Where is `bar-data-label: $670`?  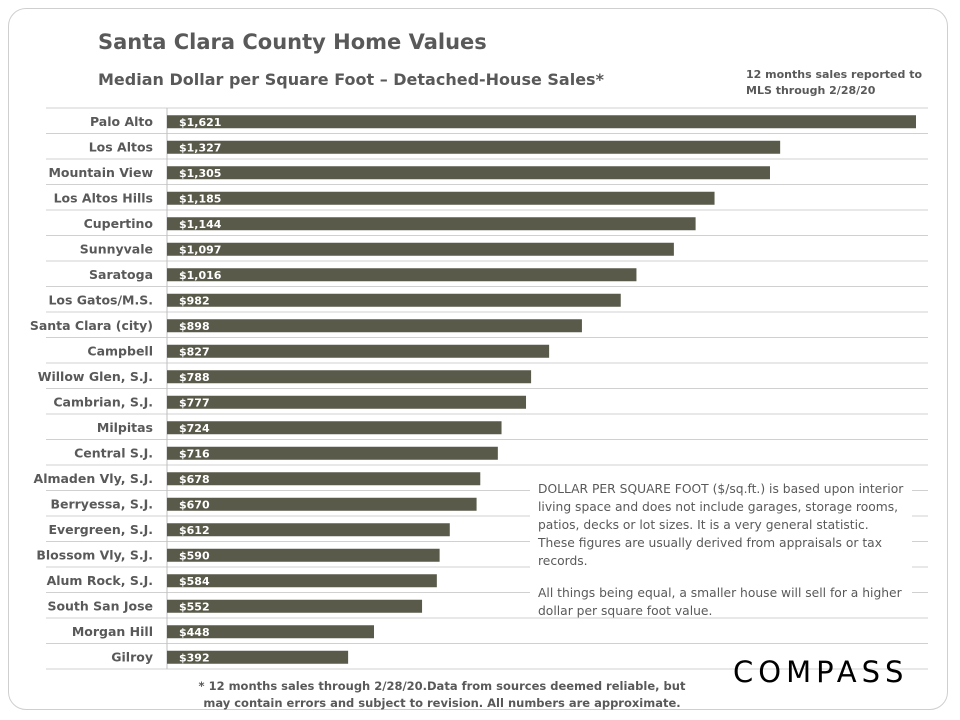
bar-data-label: $670 is located at coordinates (194, 504).